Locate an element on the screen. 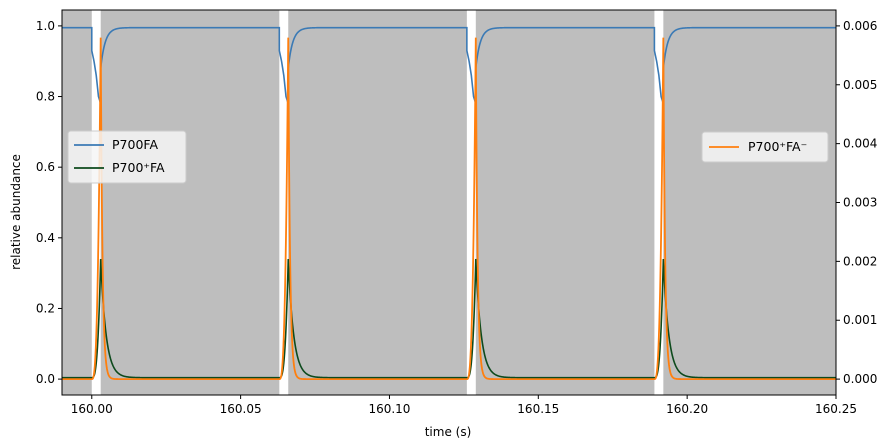 Image resolution: width=895 pixels, height=448 pixels. y-right-tick-label: 0.004 is located at coordinates (860, 144).